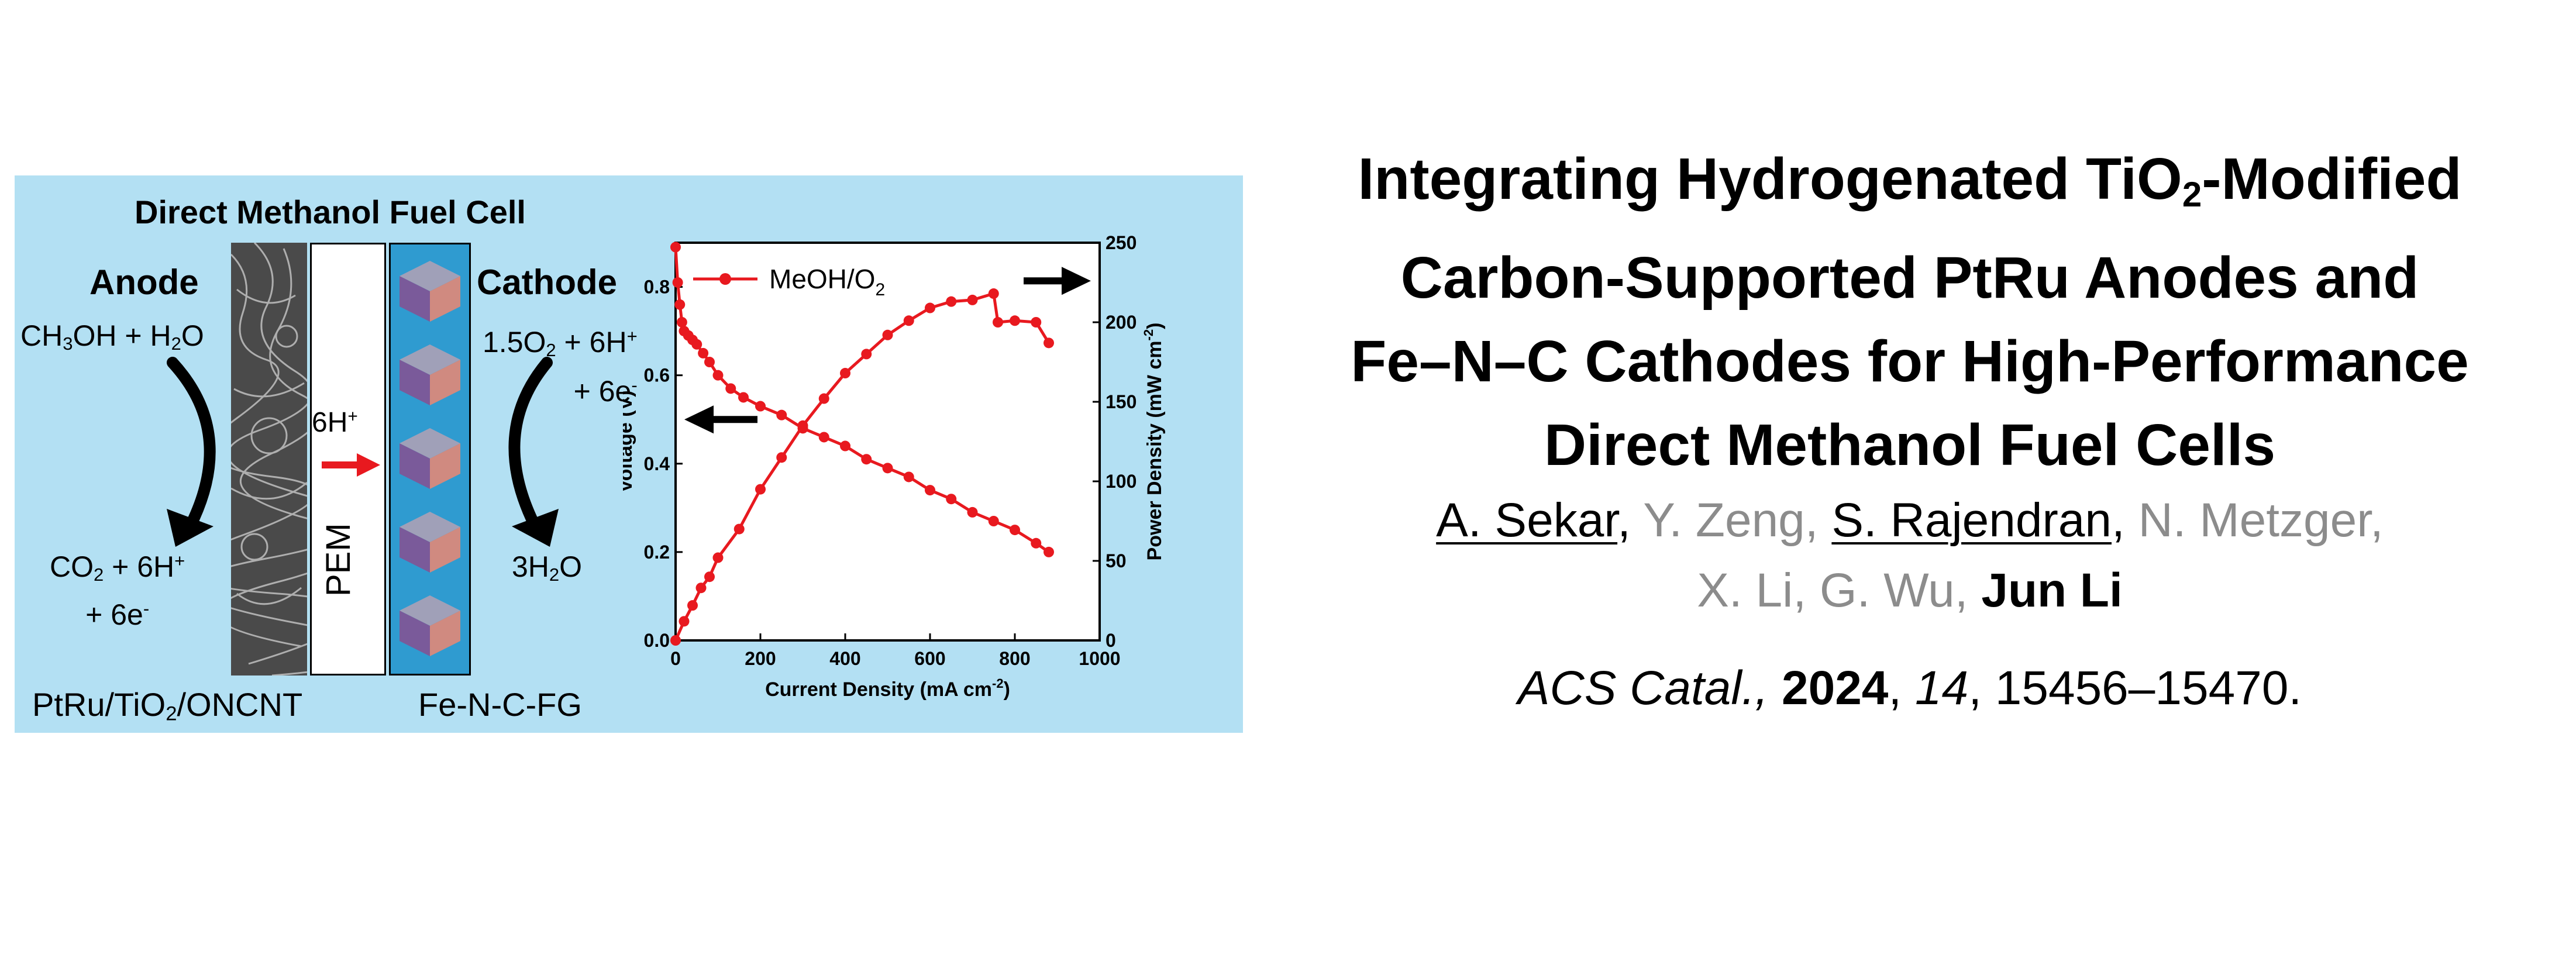 The height and width of the screenshot is (965, 2576). I want to click on anode-electrode-layer, so click(269, 459).